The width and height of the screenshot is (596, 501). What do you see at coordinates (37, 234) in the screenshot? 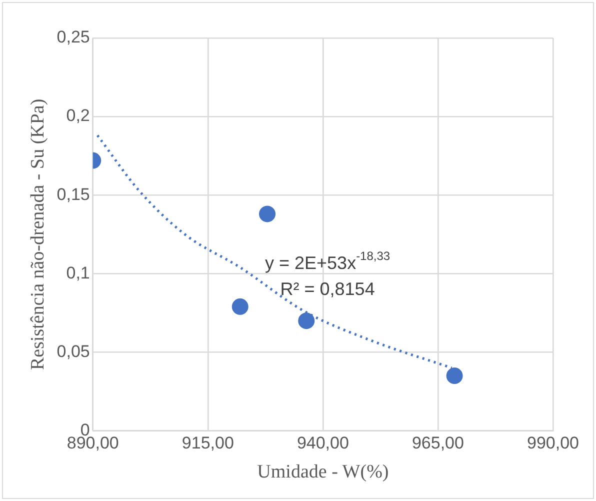
I see `y-axis-title: Resistência não-drenada - Su (KPa)` at bounding box center [37, 234].